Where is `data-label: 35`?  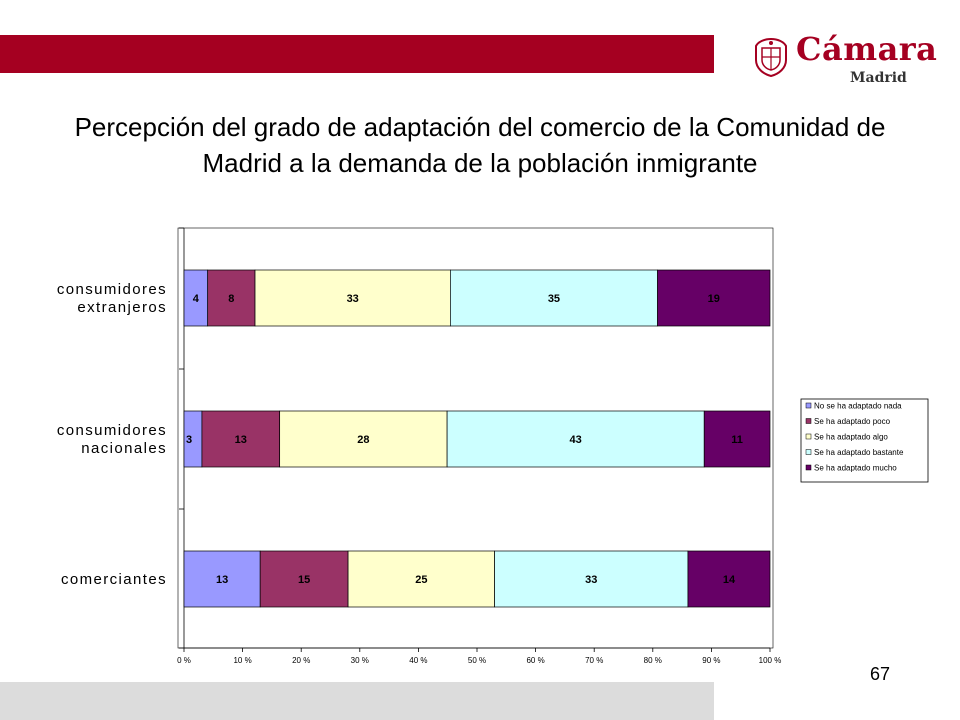 data-label: 35 is located at coordinates (554, 299).